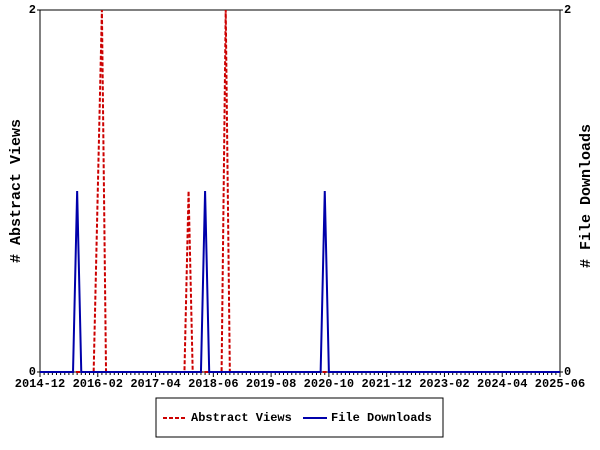 This screenshot has width=600, height=450. What do you see at coordinates (40, 384) in the screenshot?
I see `x-tick-label: 2014-12` at bounding box center [40, 384].